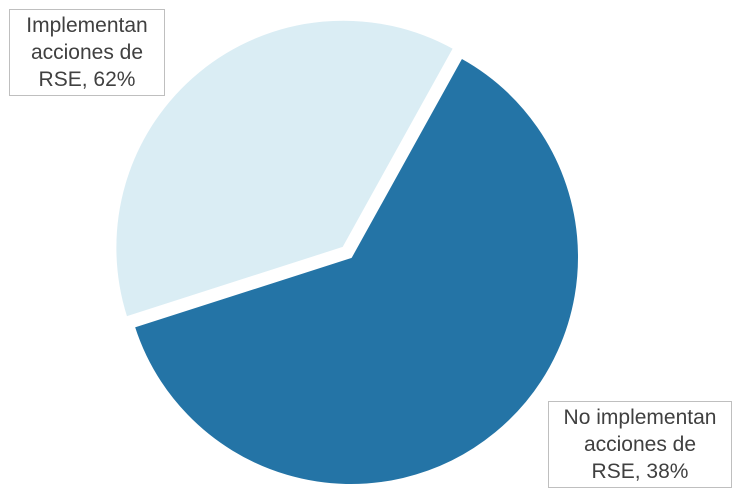 This screenshot has height=488, width=732. What do you see at coordinates (640, 471) in the screenshot?
I see `slice-label-no-implementan-line-3: RSE, 38%` at bounding box center [640, 471].